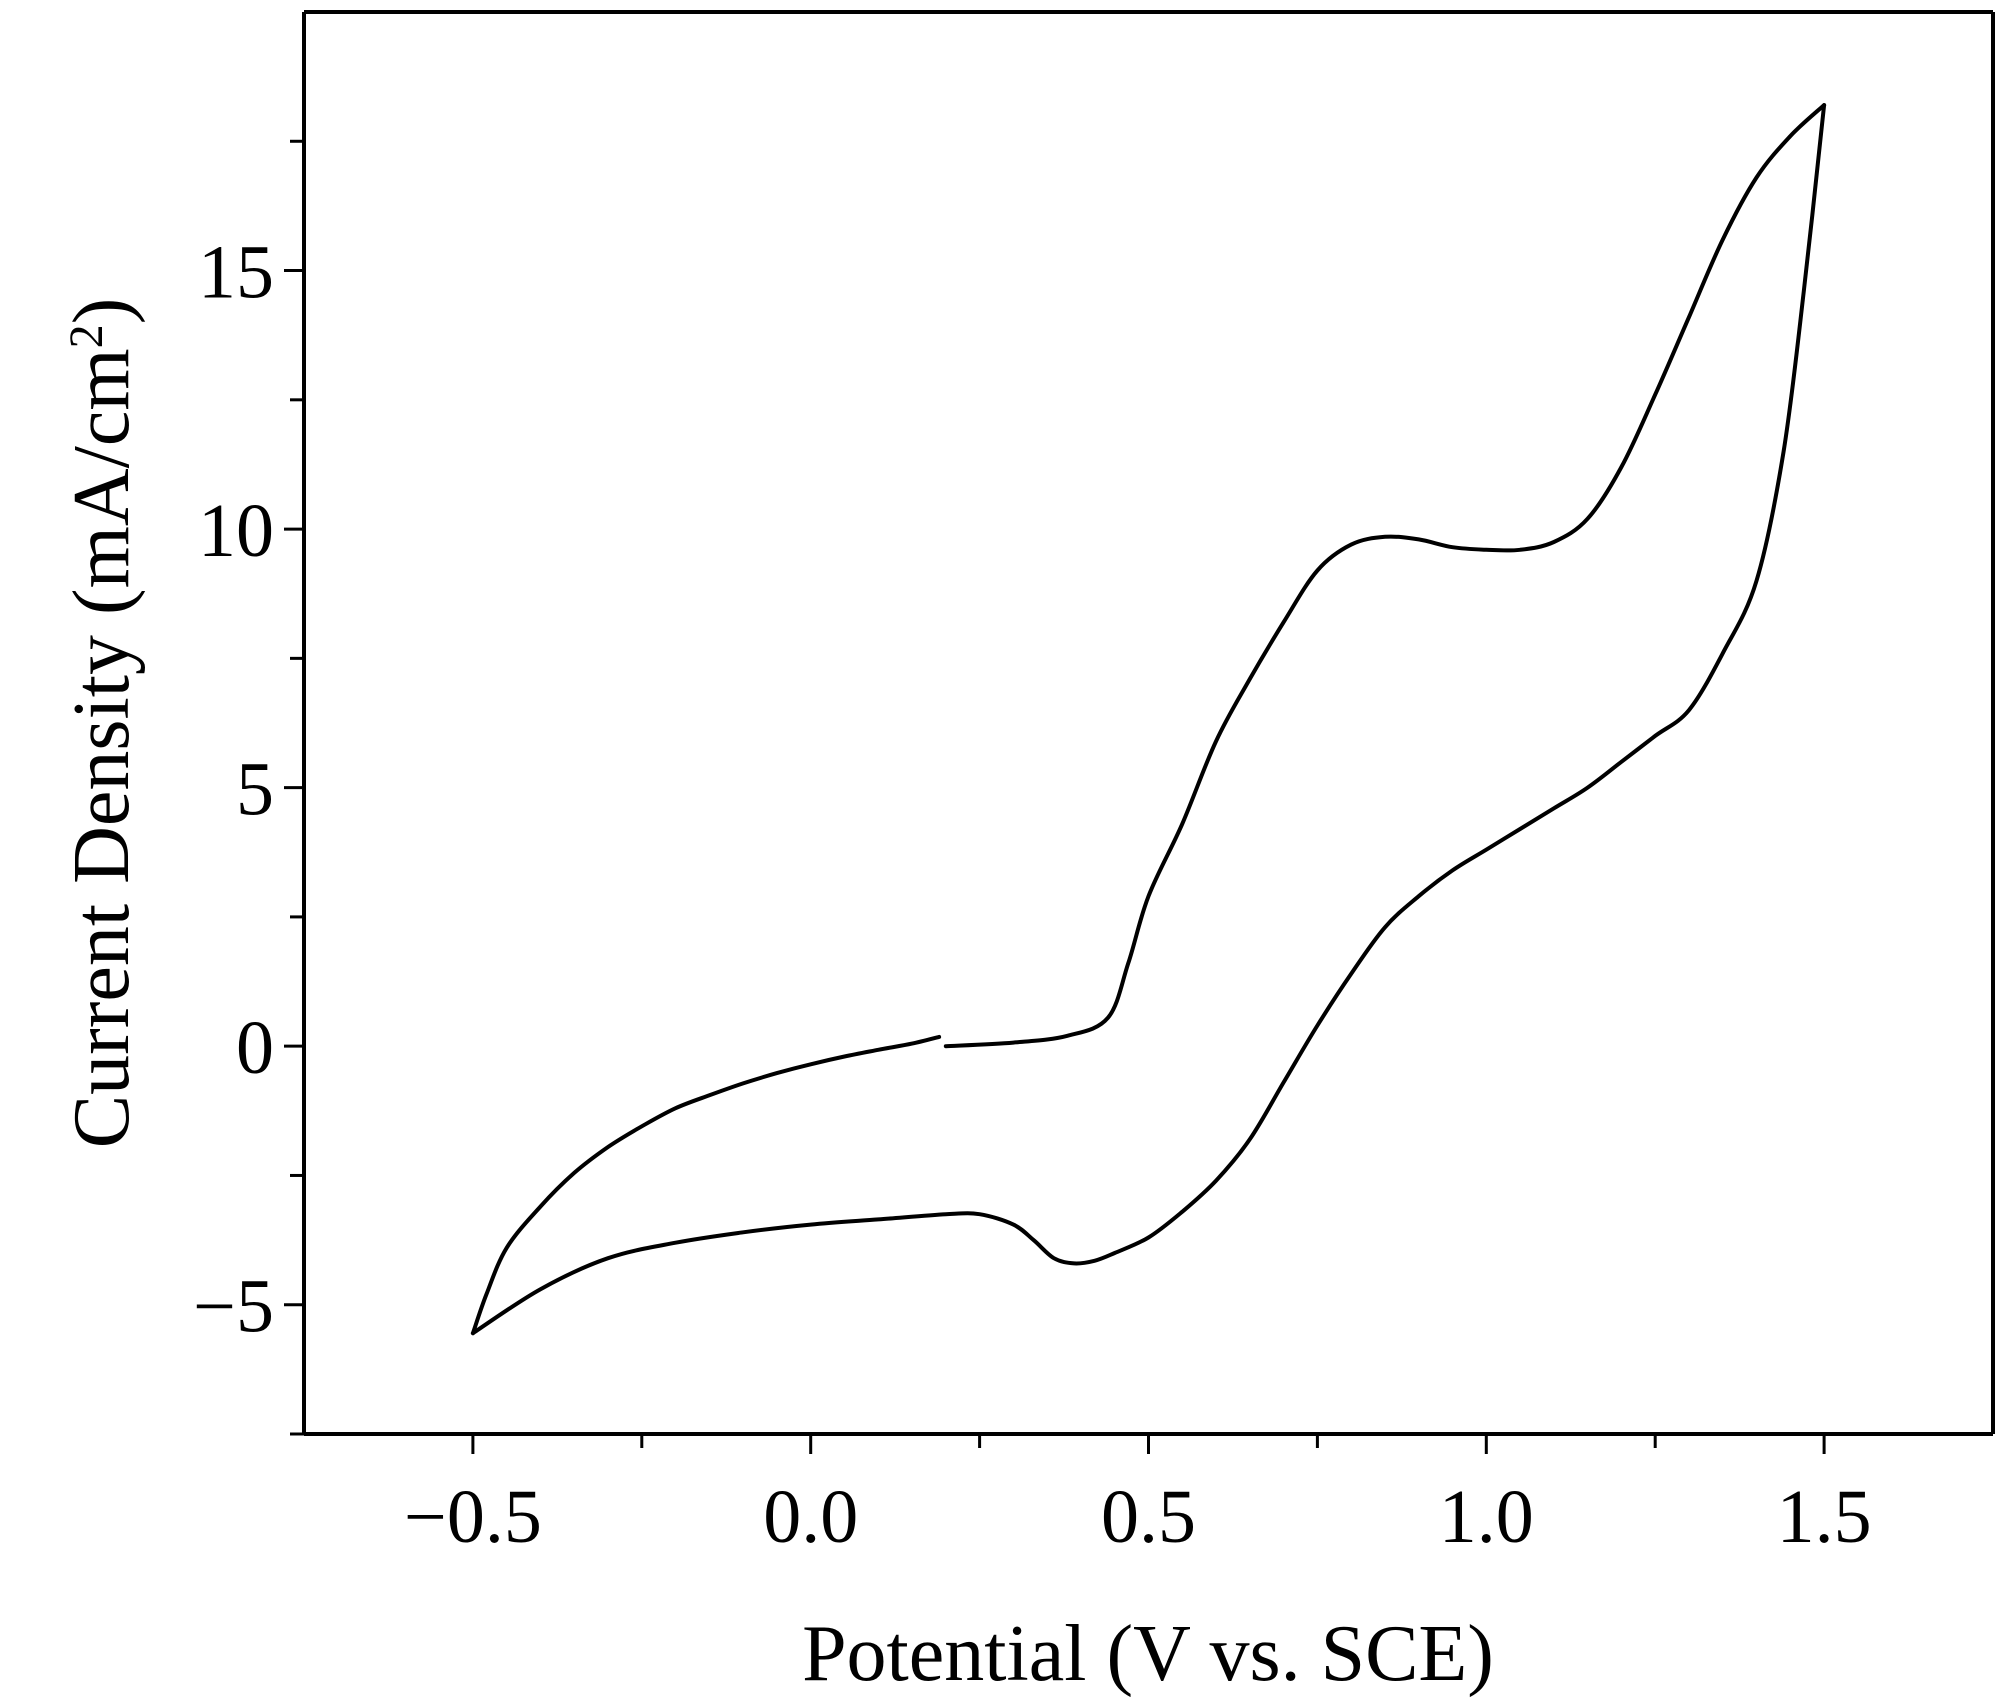 This screenshot has width=2000, height=1705. What do you see at coordinates (102, 311) in the screenshot?
I see `y-axis-title-close: )` at bounding box center [102, 311].